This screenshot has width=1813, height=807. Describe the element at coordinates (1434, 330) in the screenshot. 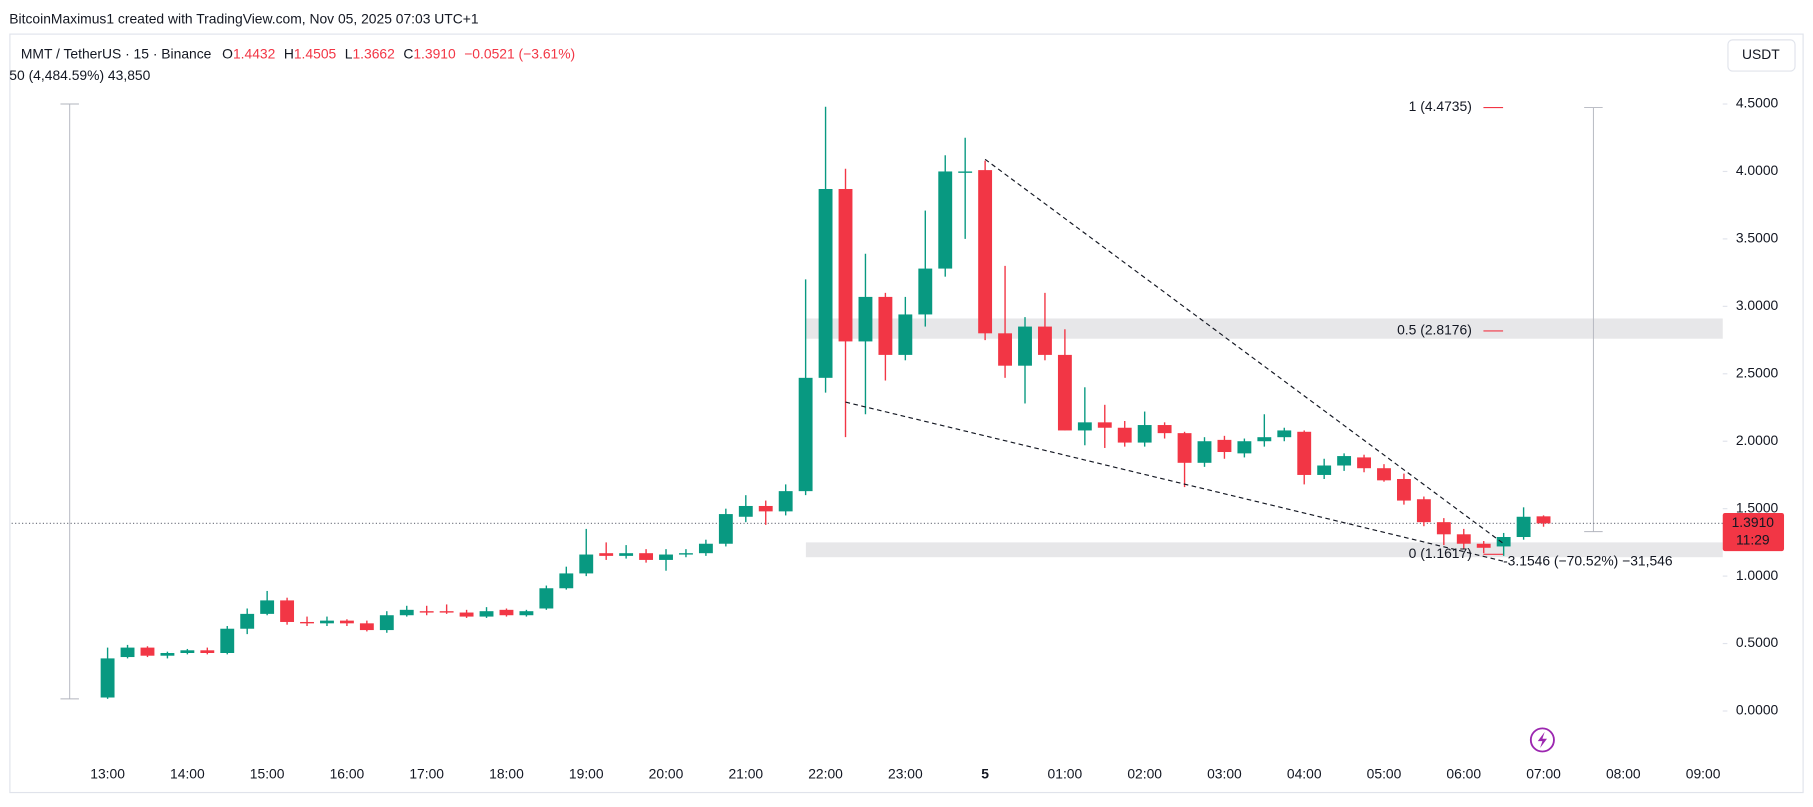

I see `fib-label: 0.5 (2.8176)` at that location.